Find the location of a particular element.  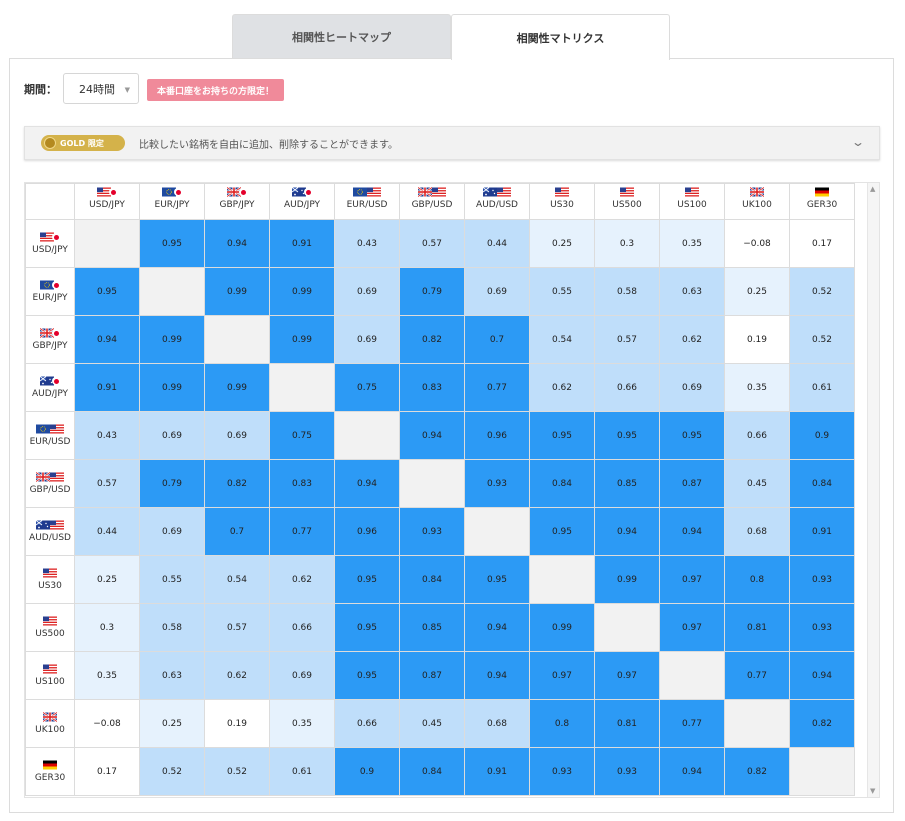

matrix-cell: 0.17 is located at coordinates (107, 771).